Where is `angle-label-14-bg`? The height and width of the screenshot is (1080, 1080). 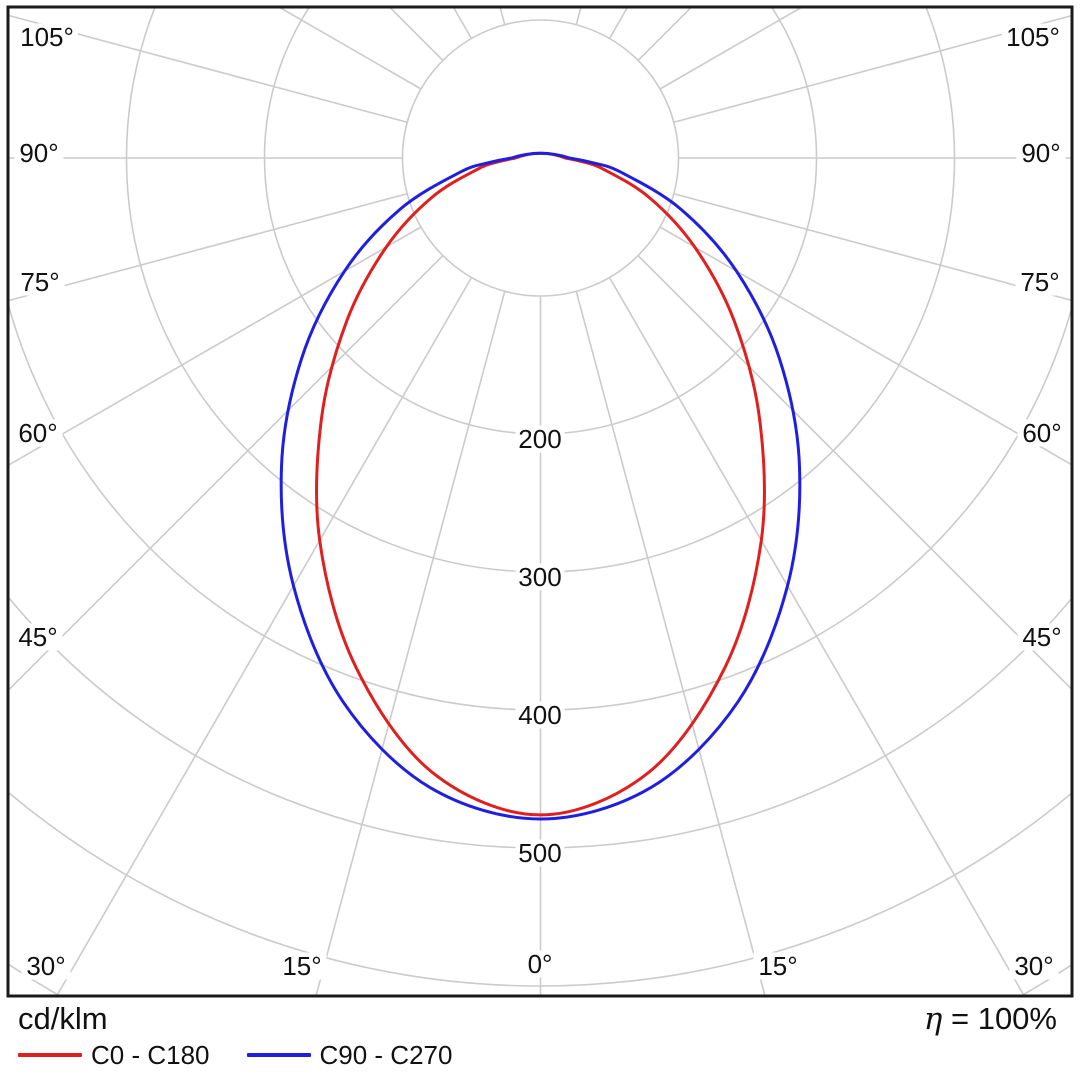
angle-label-14-bg is located at coordinates (1033, 37).